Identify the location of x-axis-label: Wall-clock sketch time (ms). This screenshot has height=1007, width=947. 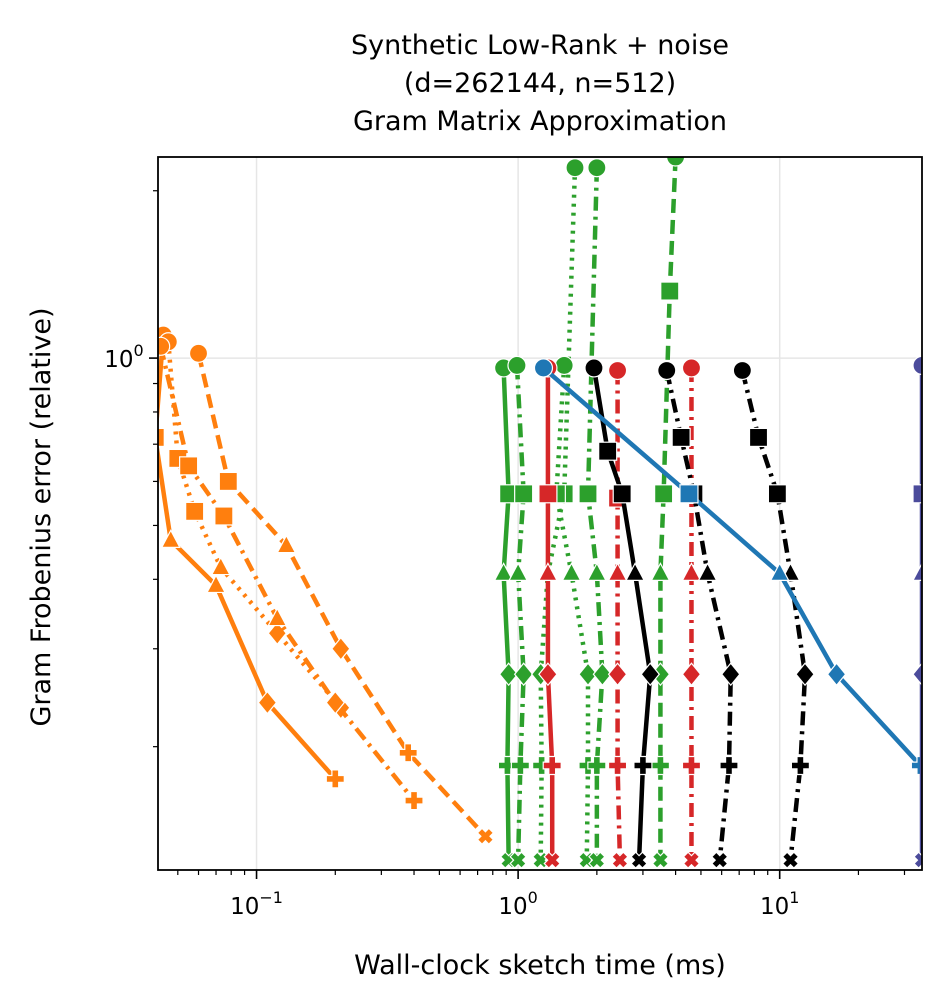
(540, 965).